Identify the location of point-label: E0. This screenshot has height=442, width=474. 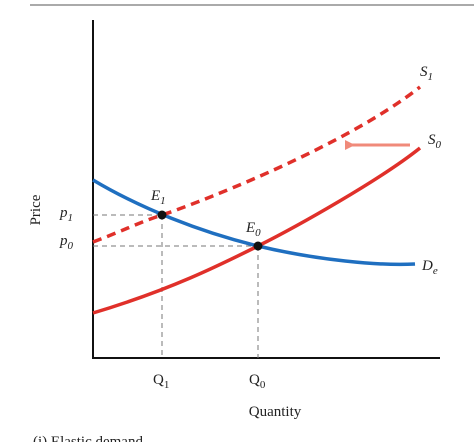
(253, 229).